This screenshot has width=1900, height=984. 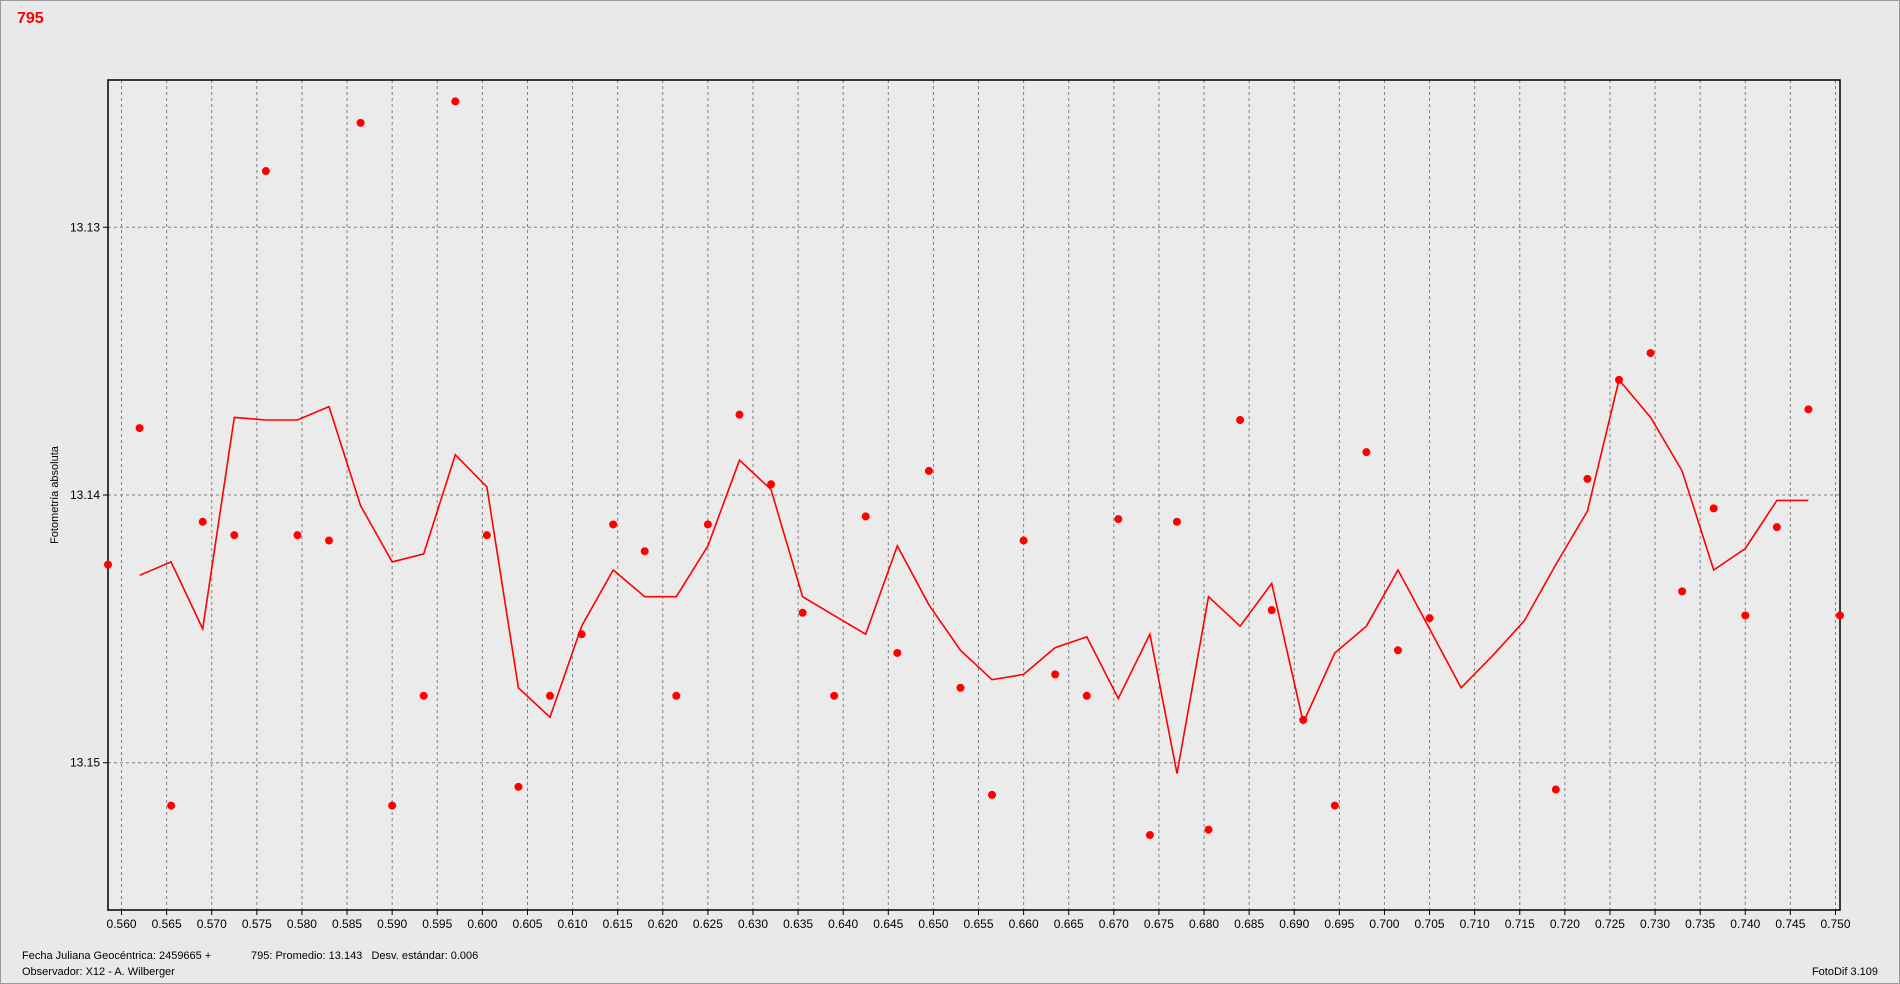 I want to click on x-tick-label: 0.690, so click(x=1294, y=924).